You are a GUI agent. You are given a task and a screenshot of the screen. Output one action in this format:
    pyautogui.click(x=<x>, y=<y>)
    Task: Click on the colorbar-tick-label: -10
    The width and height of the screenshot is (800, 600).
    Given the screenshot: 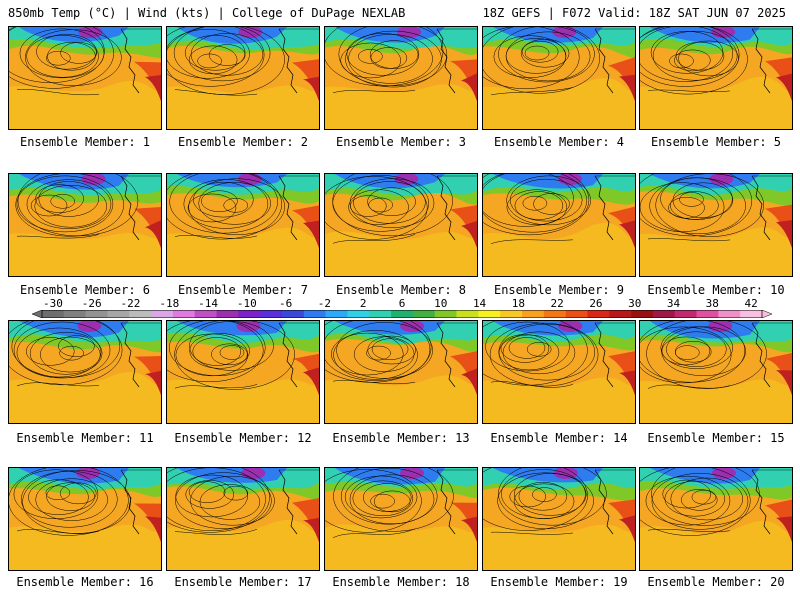 What is the action you would take?
    pyautogui.click(x=246, y=303)
    